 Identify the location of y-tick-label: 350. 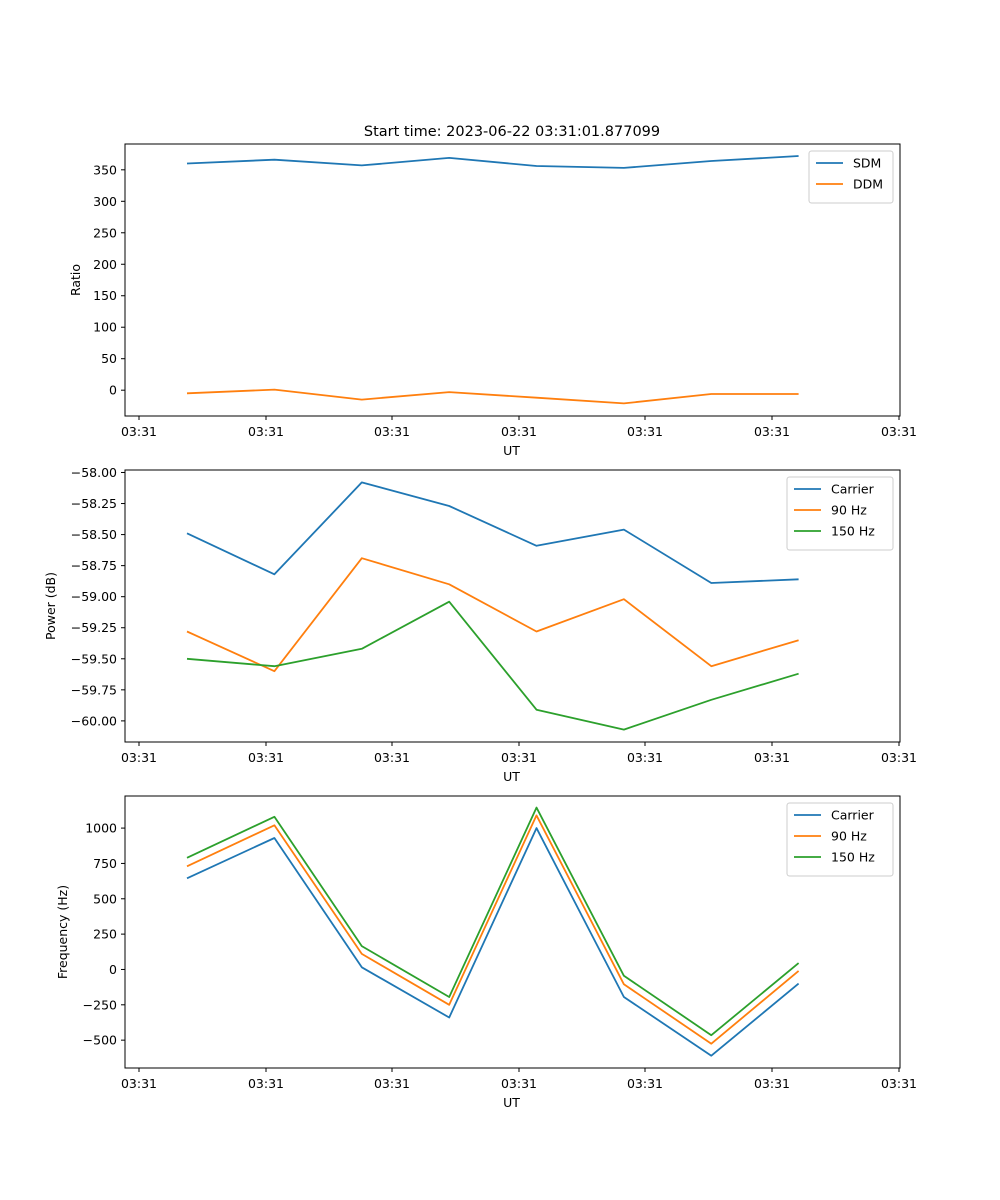
(105, 169).